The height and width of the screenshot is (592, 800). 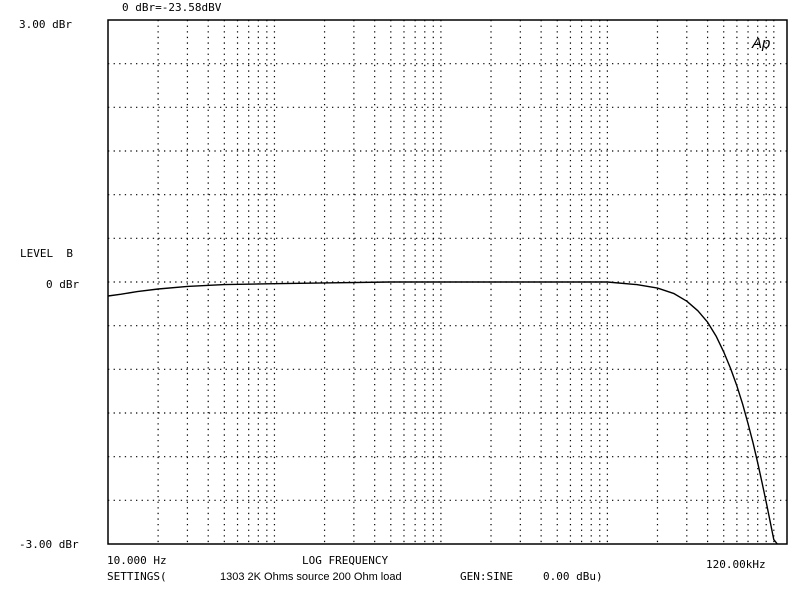 What do you see at coordinates (63, 284) in the screenshot?
I see `y-tick-label-mid: 0 dBr` at bounding box center [63, 284].